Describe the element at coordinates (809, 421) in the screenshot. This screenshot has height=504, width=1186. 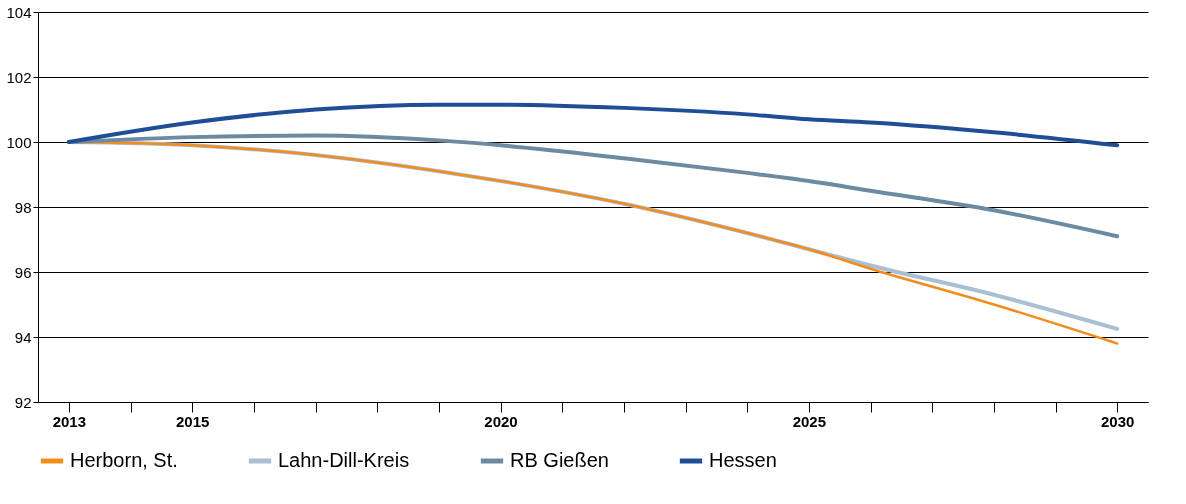
I see `x-tick-label: 2025` at that location.